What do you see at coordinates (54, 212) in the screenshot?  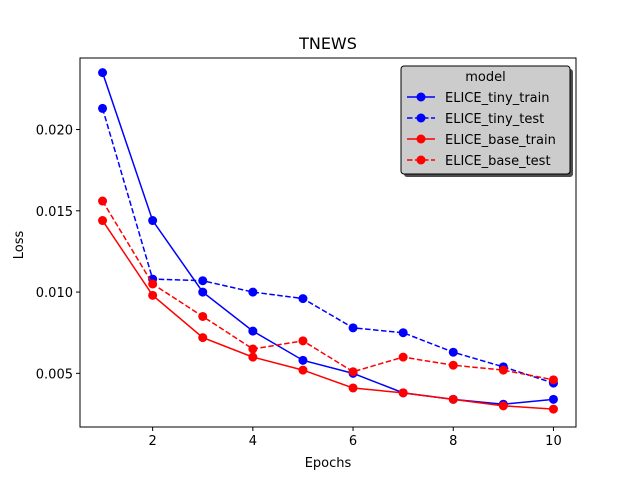 I see `y-tick-label: 0.015` at bounding box center [54, 212].